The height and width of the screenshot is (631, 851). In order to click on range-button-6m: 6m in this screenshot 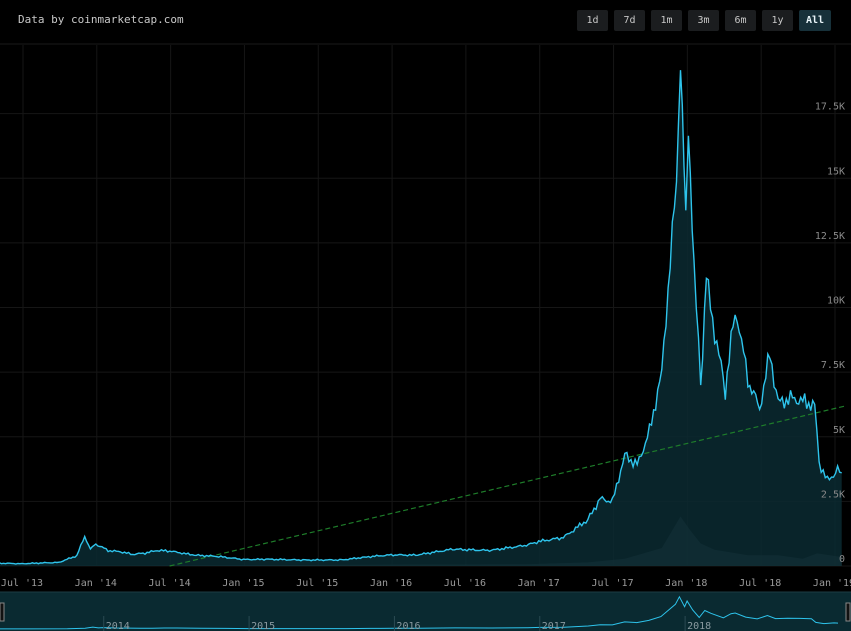, I will do `click(740, 20)`.